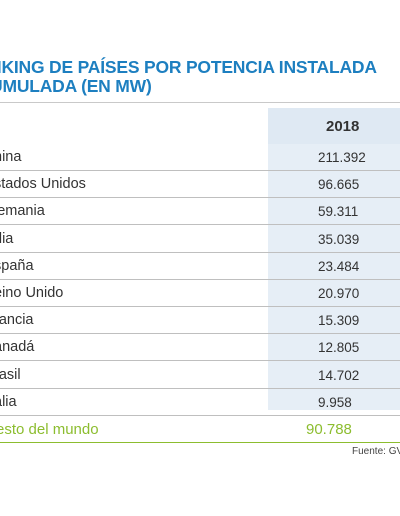 The height and width of the screenshot is (516, 400). What do you see at coordinates (200, 375) in the screenshot?
I see `table-row: rasil 14.702` at bounding box center [200, 375].